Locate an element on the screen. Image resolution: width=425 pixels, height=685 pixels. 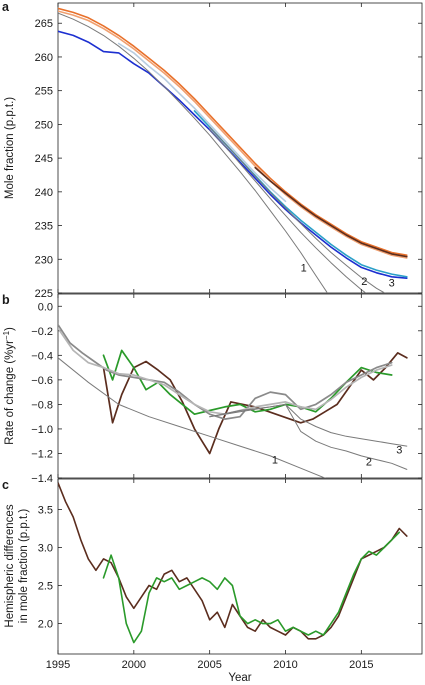
panel-b-ylabel-sup: −1 is located at coordinates (6, 335).